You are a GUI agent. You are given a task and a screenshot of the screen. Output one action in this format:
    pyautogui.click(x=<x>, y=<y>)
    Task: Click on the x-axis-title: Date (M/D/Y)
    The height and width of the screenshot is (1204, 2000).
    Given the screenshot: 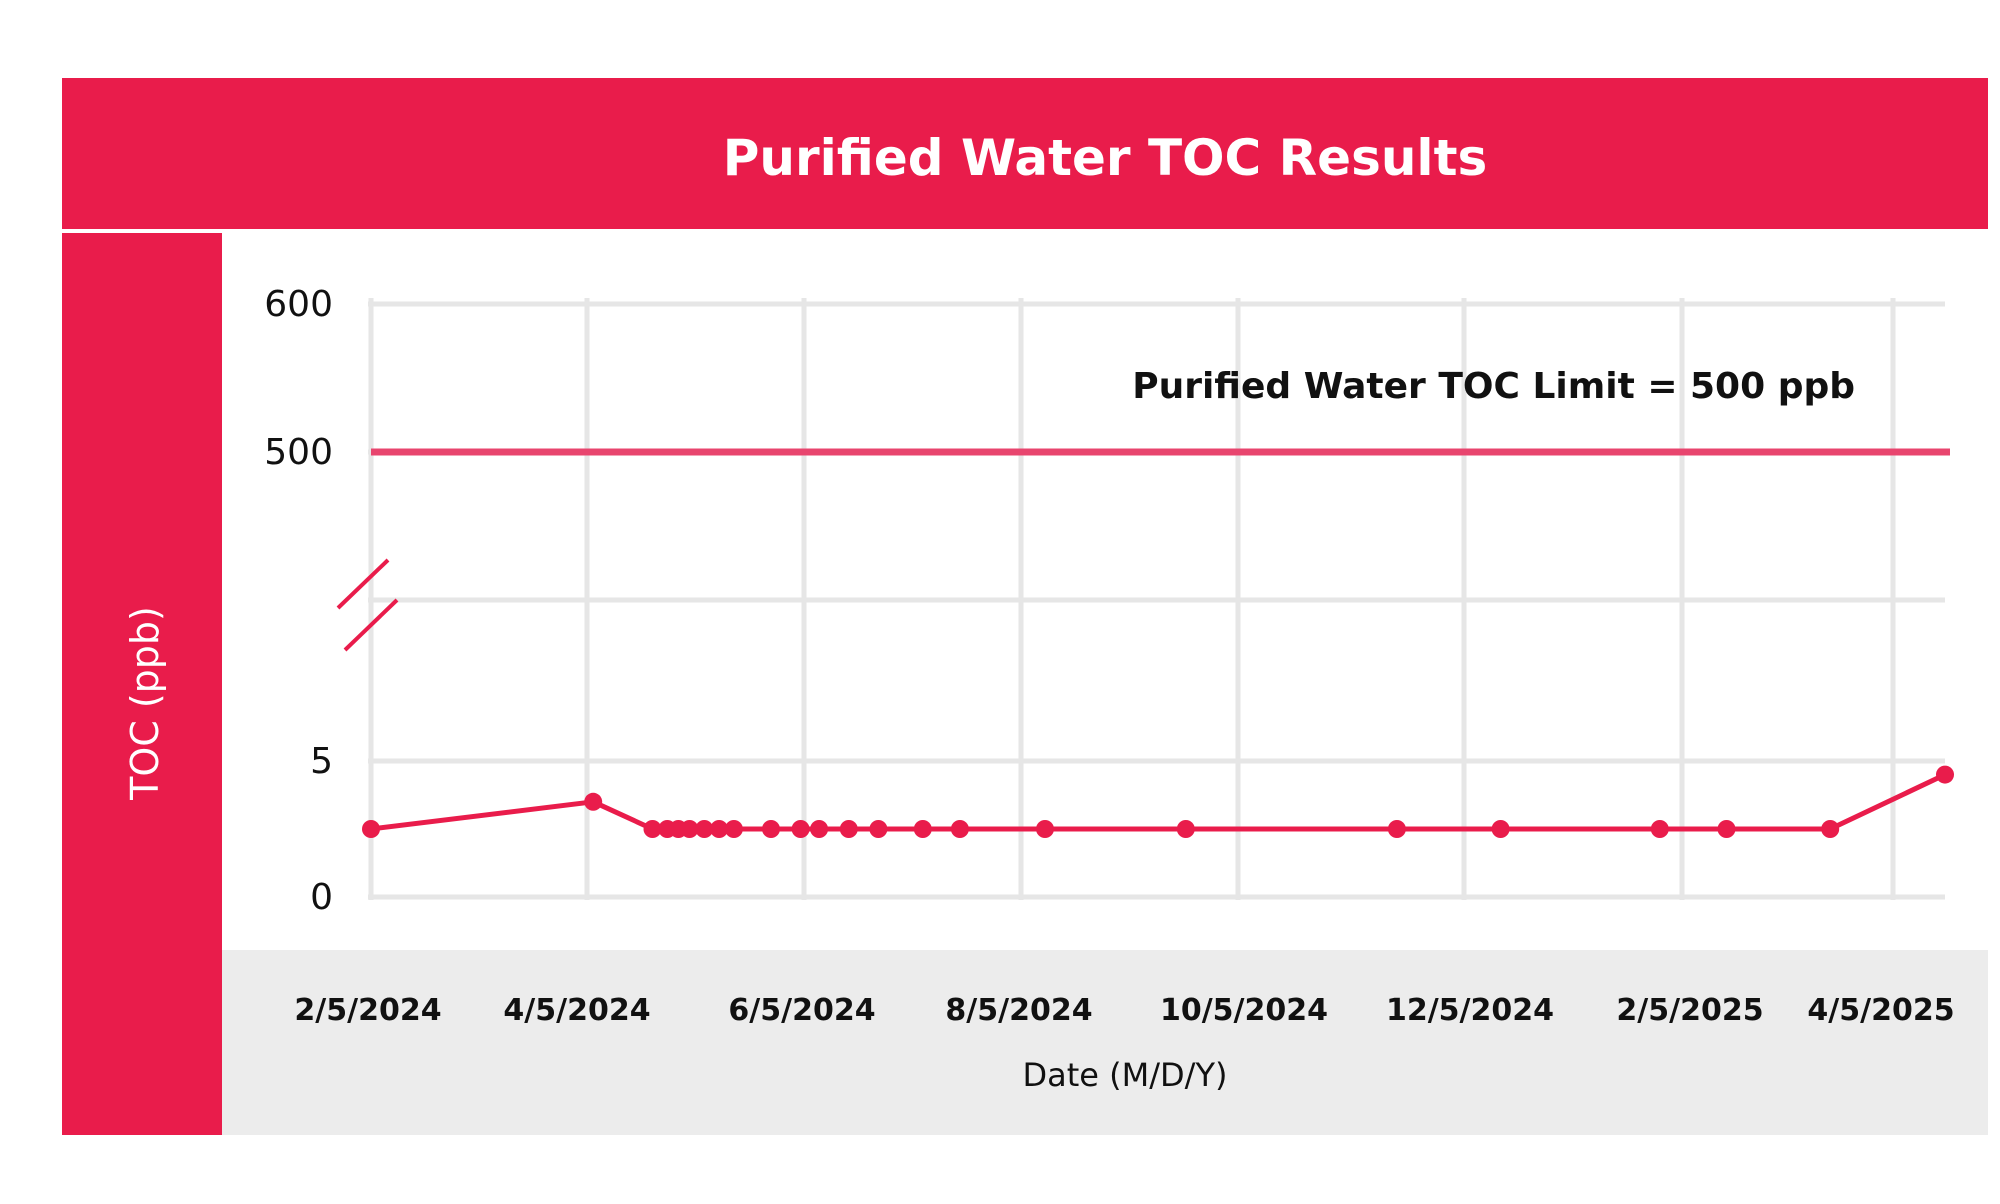 What is the action you would take?
    pyautogui.click(x=1125, y=1075)
    